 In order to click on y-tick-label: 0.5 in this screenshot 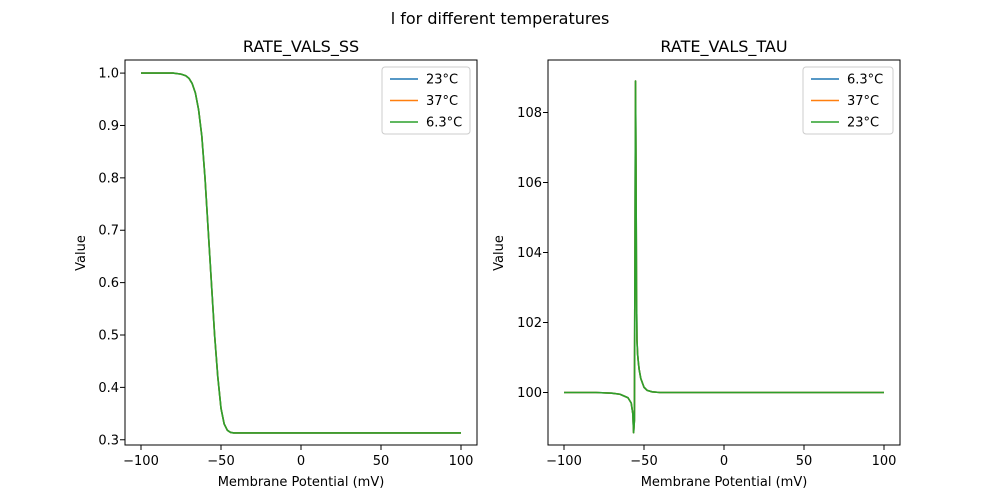, I will do `click(108, 336)`.